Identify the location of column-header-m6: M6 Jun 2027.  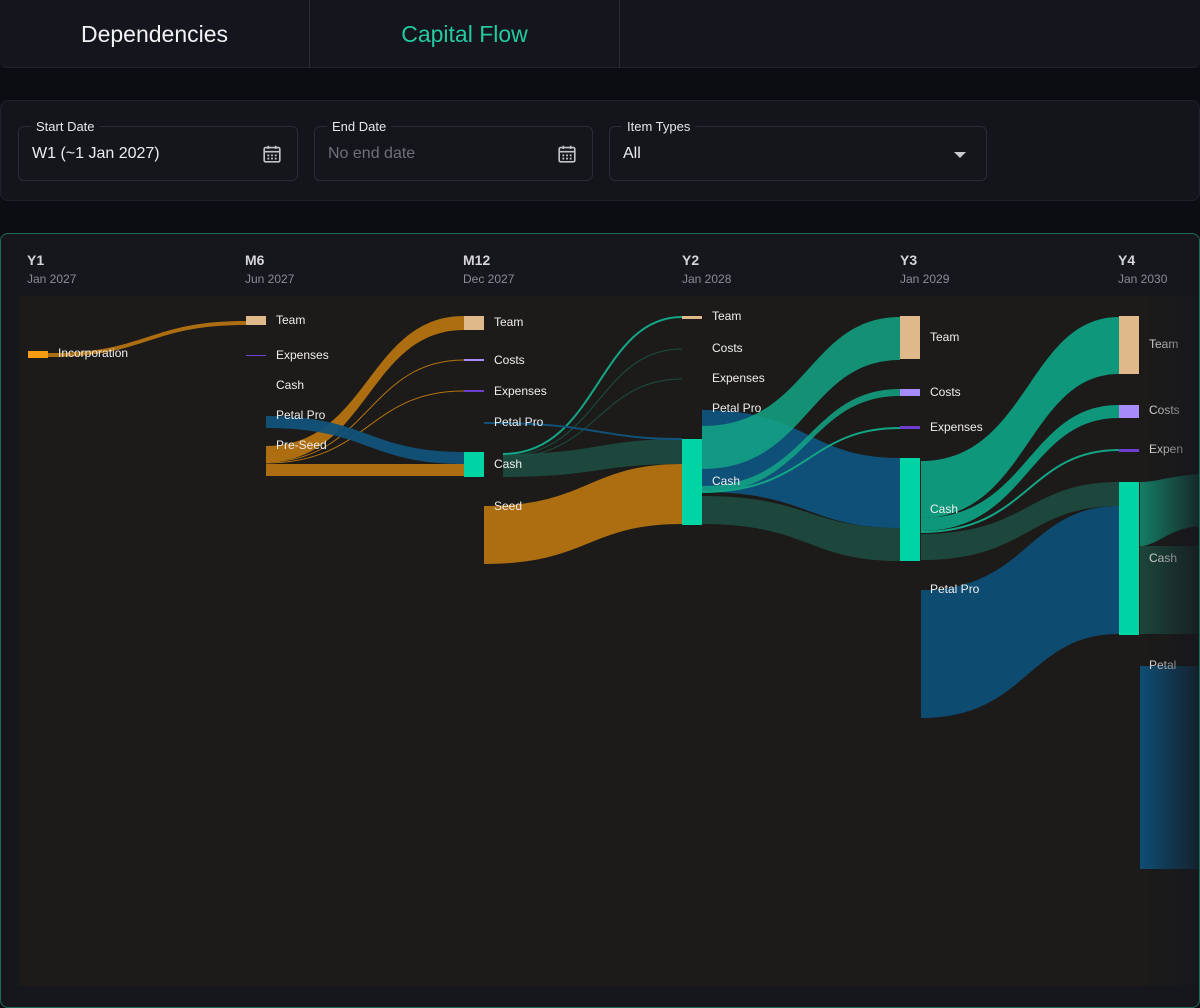
(269, 269).